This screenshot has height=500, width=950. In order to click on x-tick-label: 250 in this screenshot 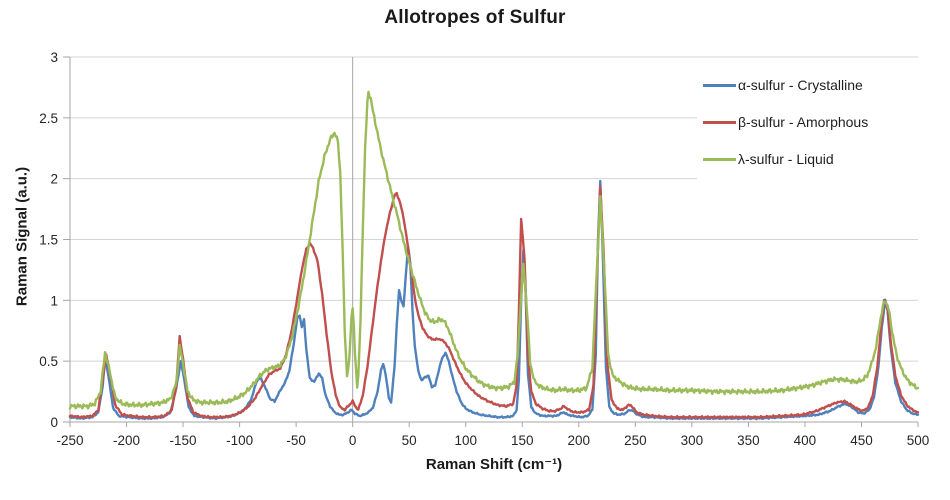, I will do `click(635, 440)`.